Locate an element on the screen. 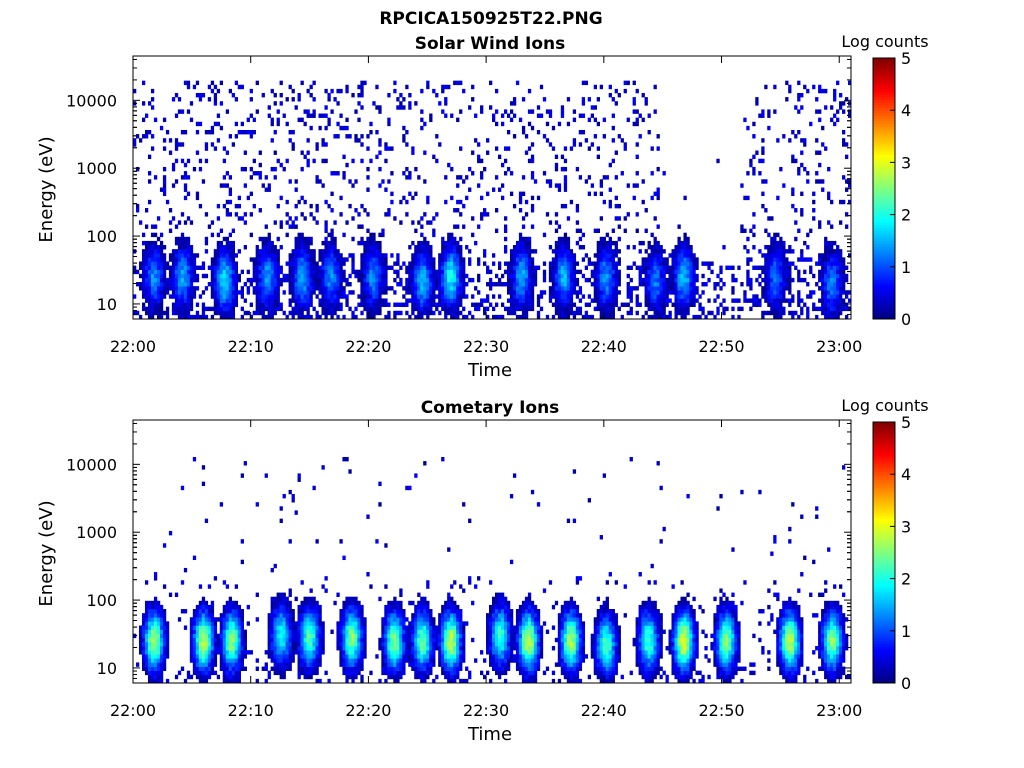 This screenshot has height=768, width=1024. figure-title: RPCICA150925T22.PNG is located at coordinates (490, 19).